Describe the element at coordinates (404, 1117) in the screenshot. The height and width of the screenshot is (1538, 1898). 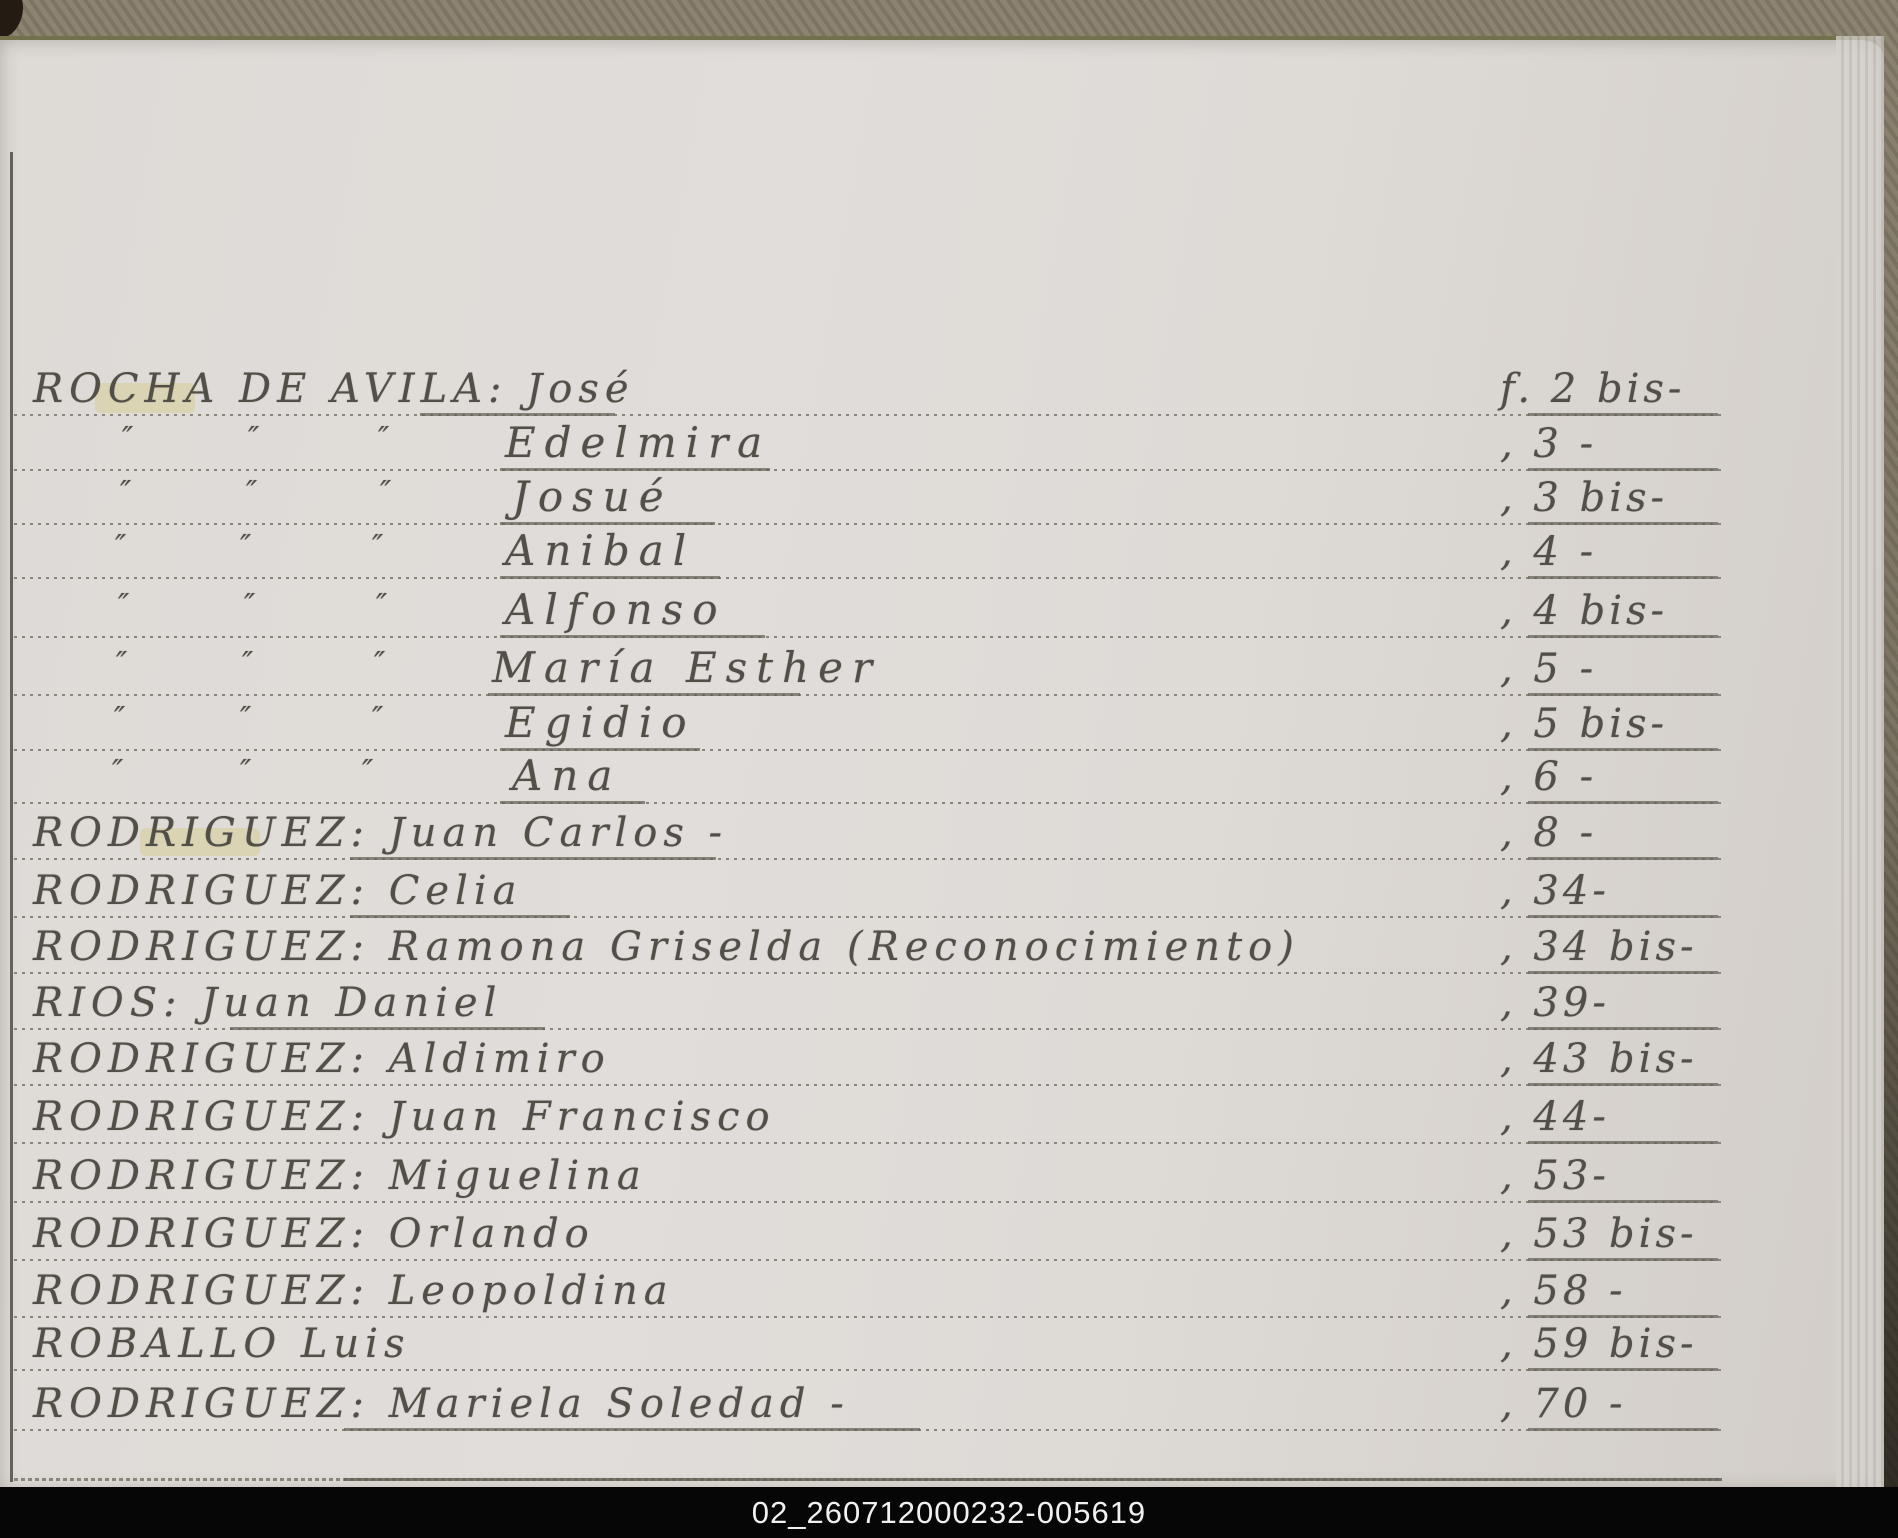
I see `entry-name-text: RODRIGUEZ: Juan Francisco` at that location.